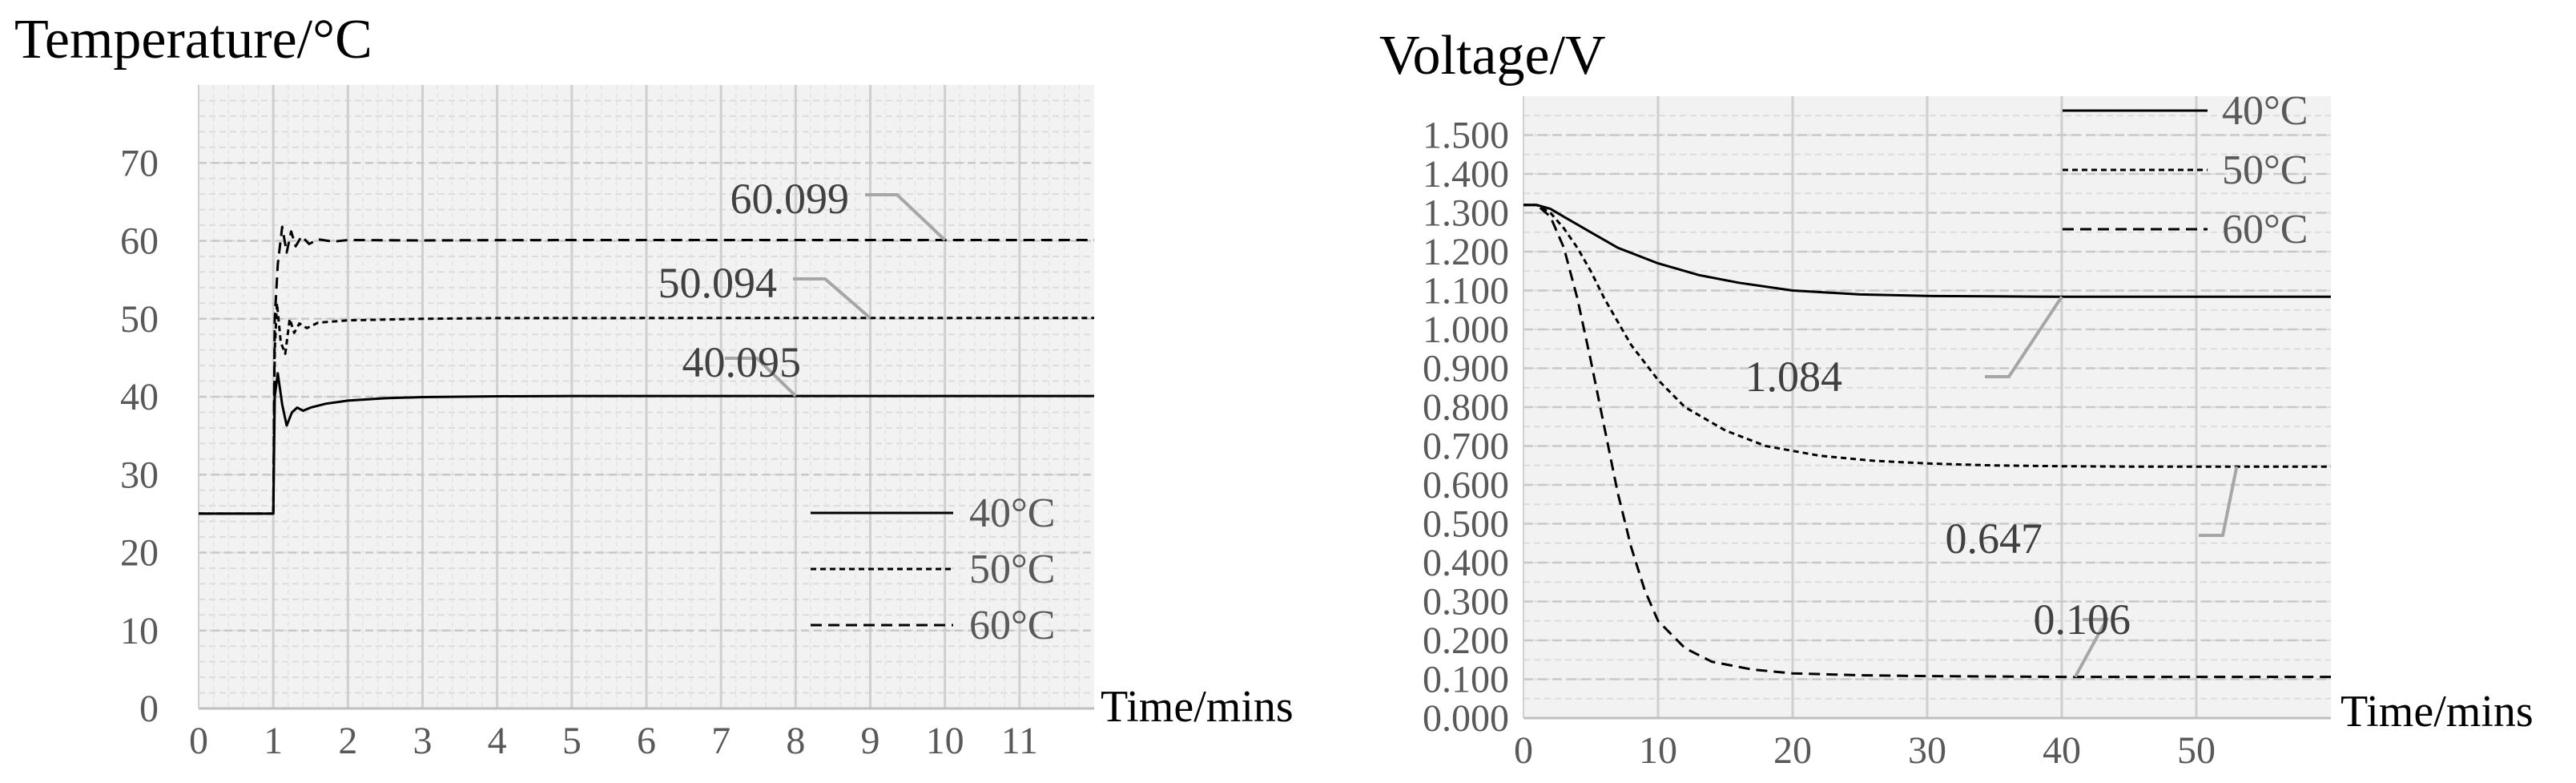 Image resolution: width=2576 pixels, height=783 pixels. Describe the element at coordinates (646, 741) in the screenshot. I see `x-tick-label: 6` at that location.